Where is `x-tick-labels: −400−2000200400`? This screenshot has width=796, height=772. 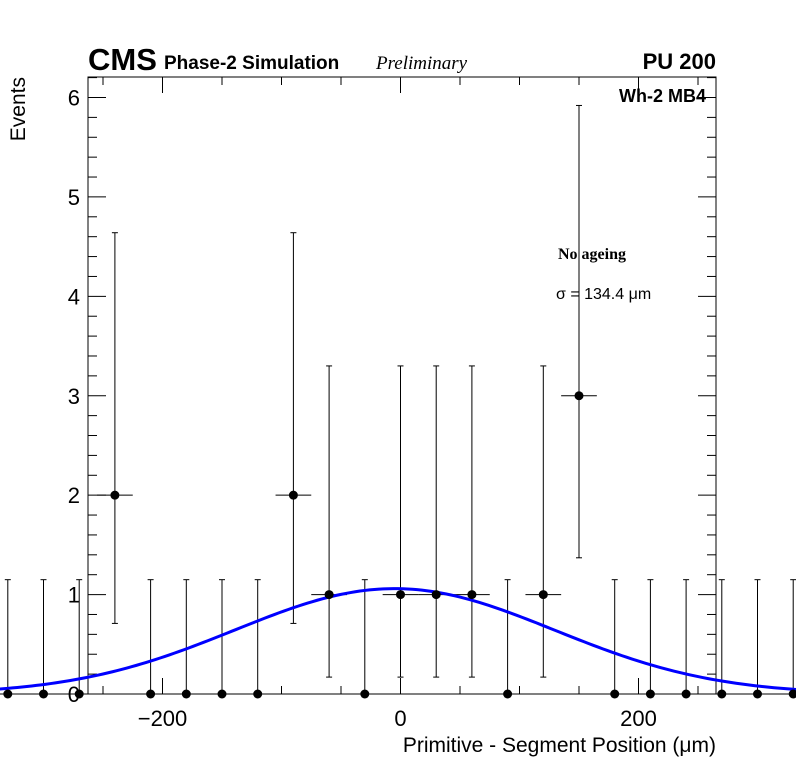 x-tick-labels: −400−2000200400 is located at coordinates (397, 718).